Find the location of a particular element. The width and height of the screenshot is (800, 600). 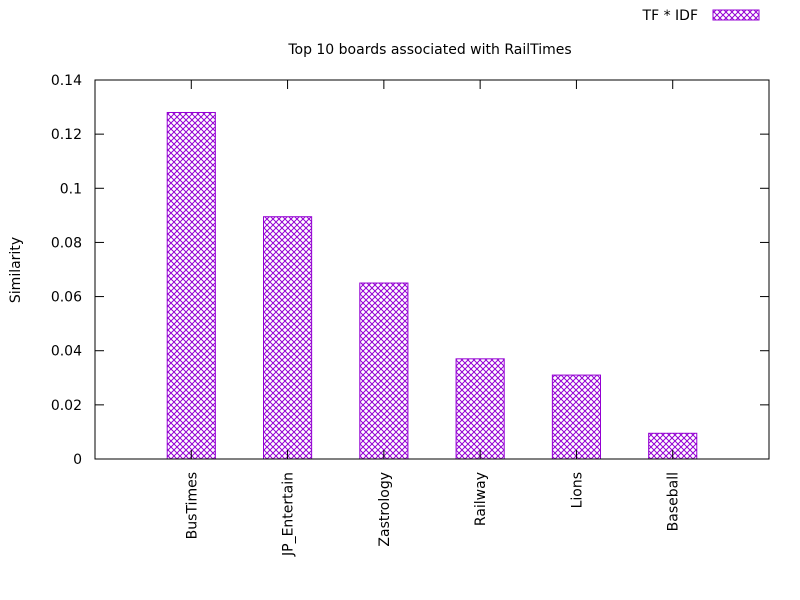

y-tick-label: 0.02 is located at coordinates (66, 406).